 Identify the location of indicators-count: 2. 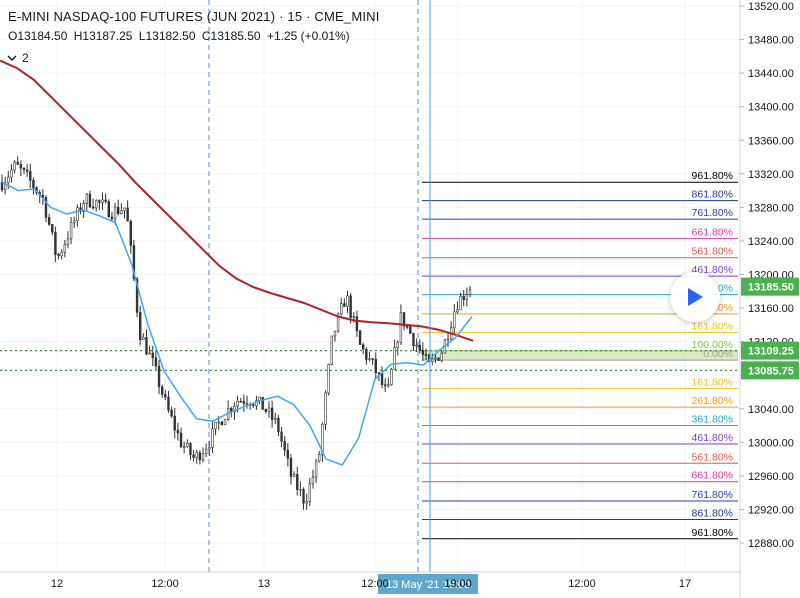
(25, 58).